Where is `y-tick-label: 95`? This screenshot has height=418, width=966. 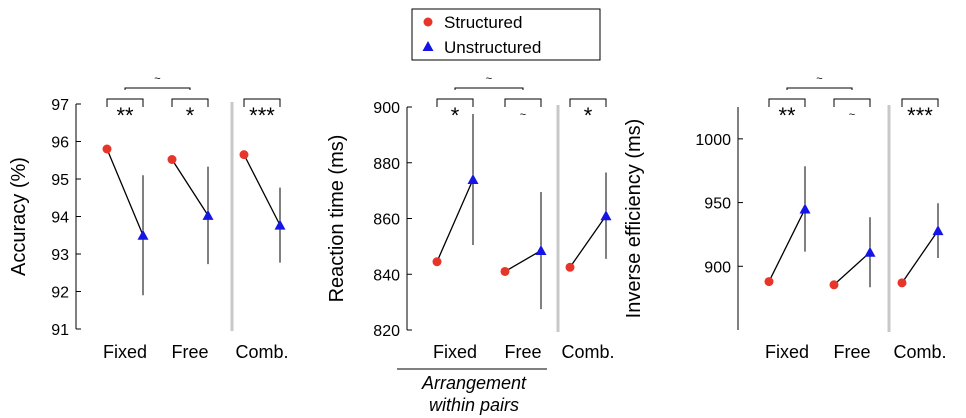 y-tick-label: 95 is located at coordinates (60, 180).